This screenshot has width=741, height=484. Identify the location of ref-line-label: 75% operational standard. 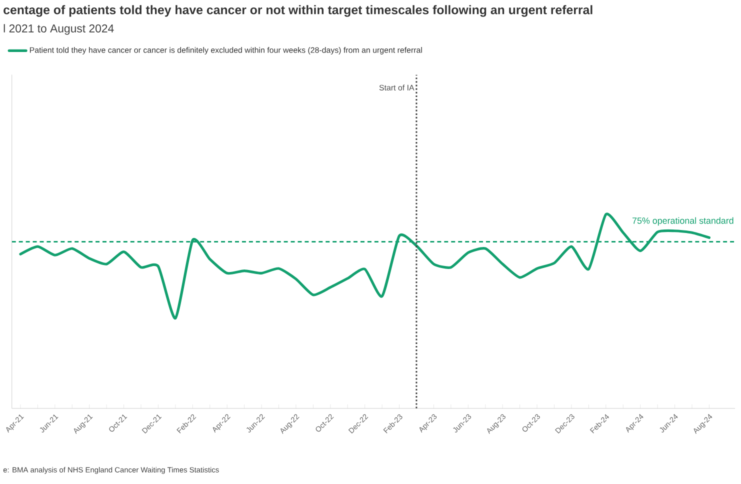
(683, 221).